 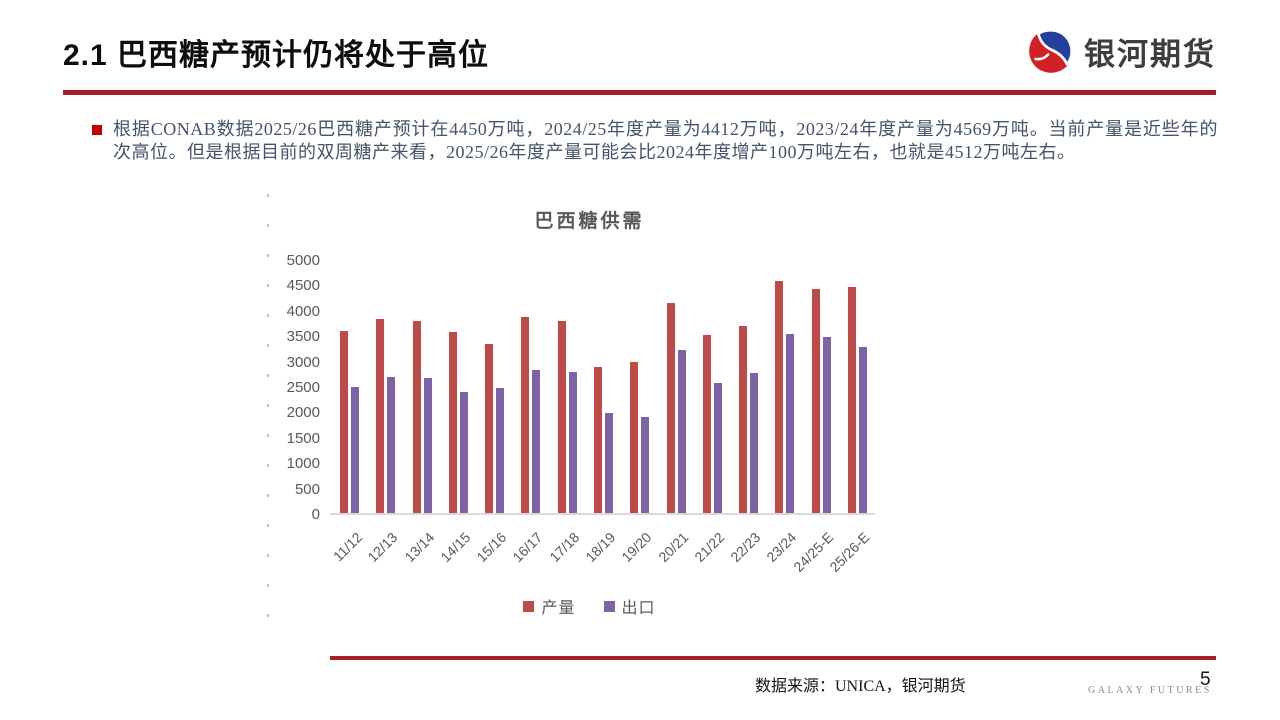 I want to click on y-tick-label: 0, so click(x=315, y=514).